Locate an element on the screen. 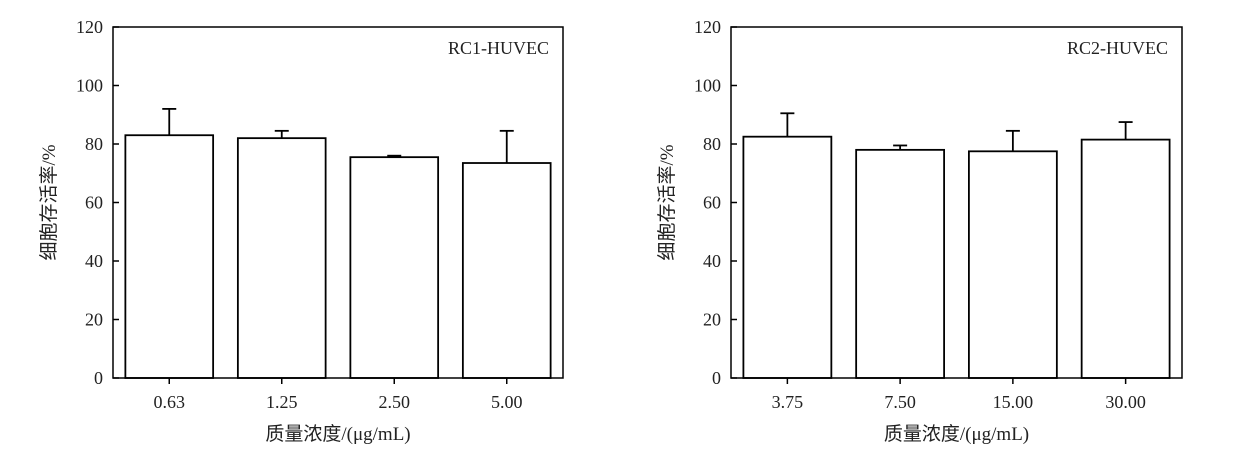  panel-annotation: RC1-HUVEC is located at coordinates (498, 48).